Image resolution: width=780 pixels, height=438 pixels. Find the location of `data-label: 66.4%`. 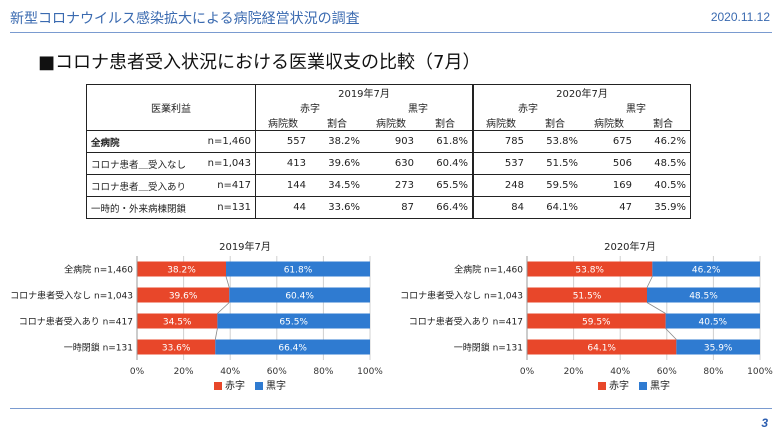

data-label: 66.4% is located at coordinates (292, 349).